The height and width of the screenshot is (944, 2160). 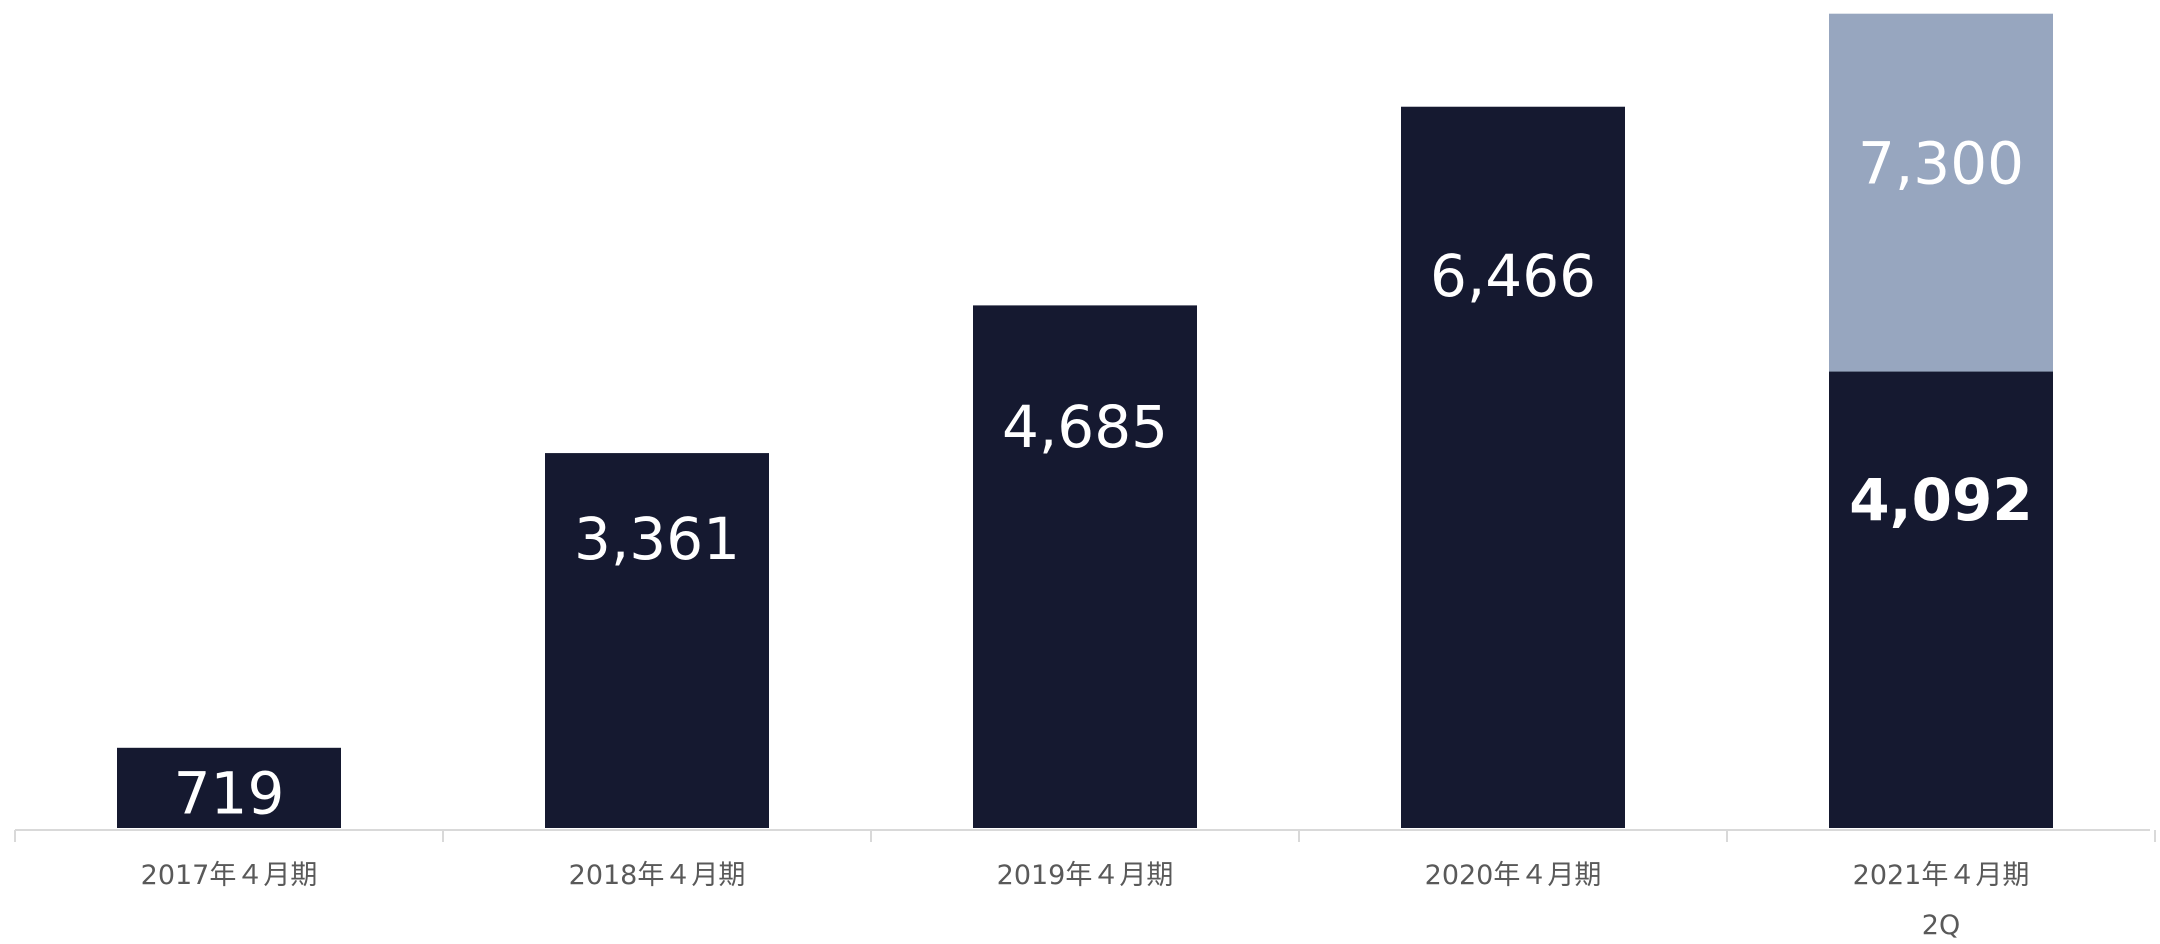 I want to click on data-label-series1-4: 7,300, so click(x=1941, y=164).